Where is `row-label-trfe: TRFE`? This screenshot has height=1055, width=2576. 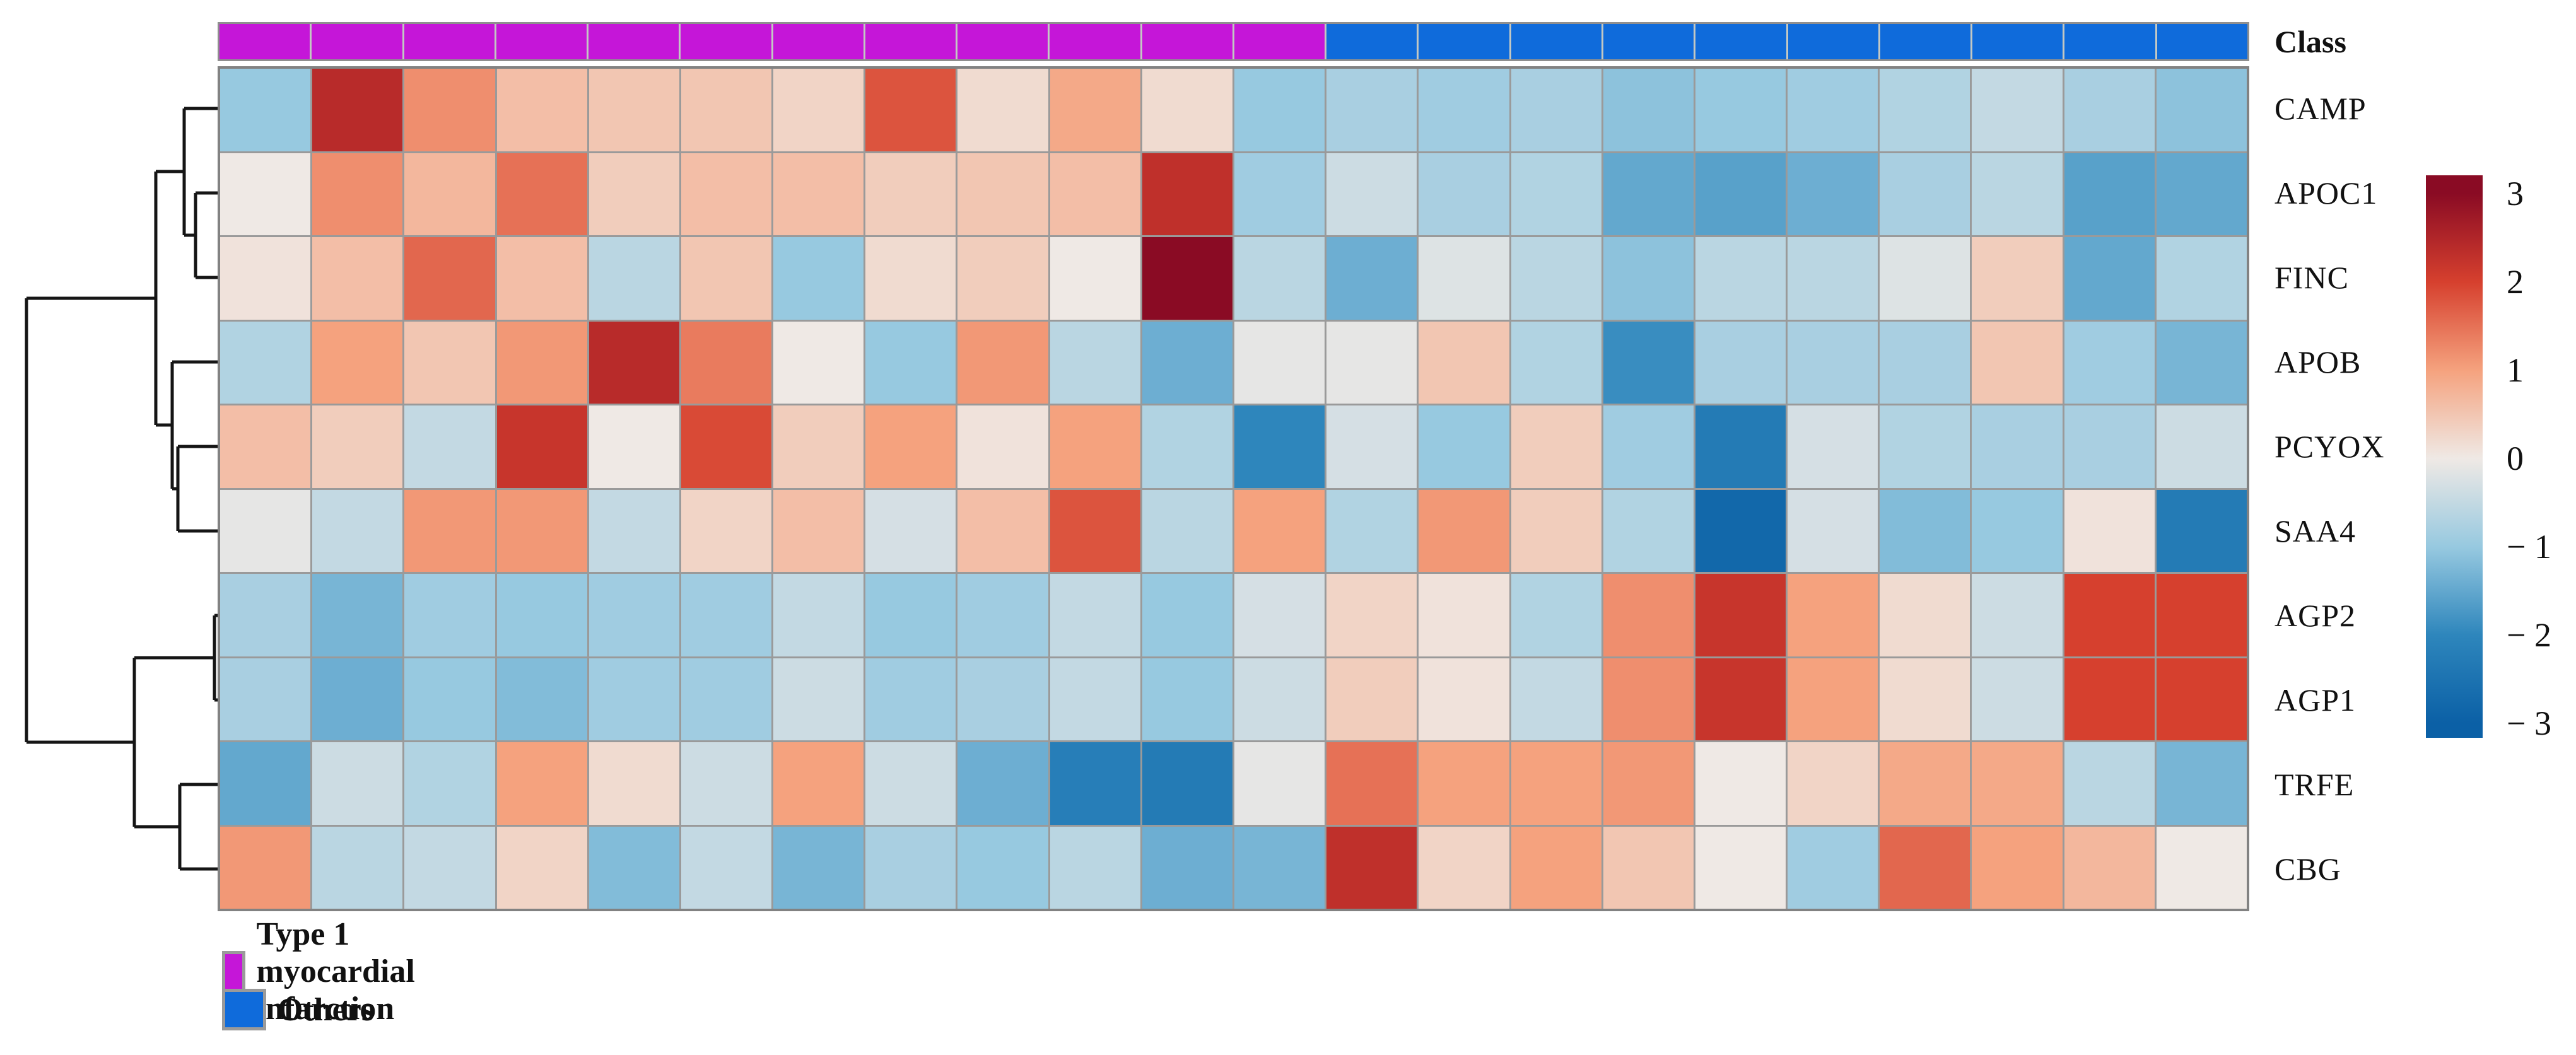 row-label-trfe: TRFE is located at coordinates (2314, 784).